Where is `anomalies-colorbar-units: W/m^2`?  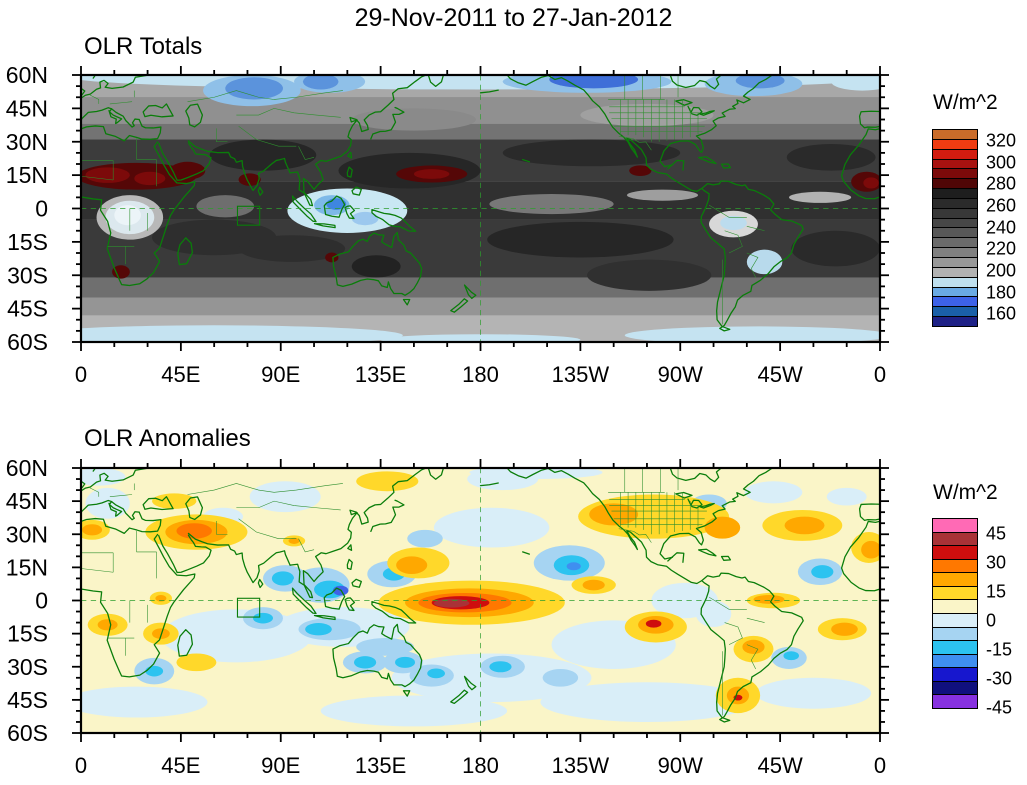 anomalies-colorbar-units: W/m^2 is located at coordinates (965, 492).